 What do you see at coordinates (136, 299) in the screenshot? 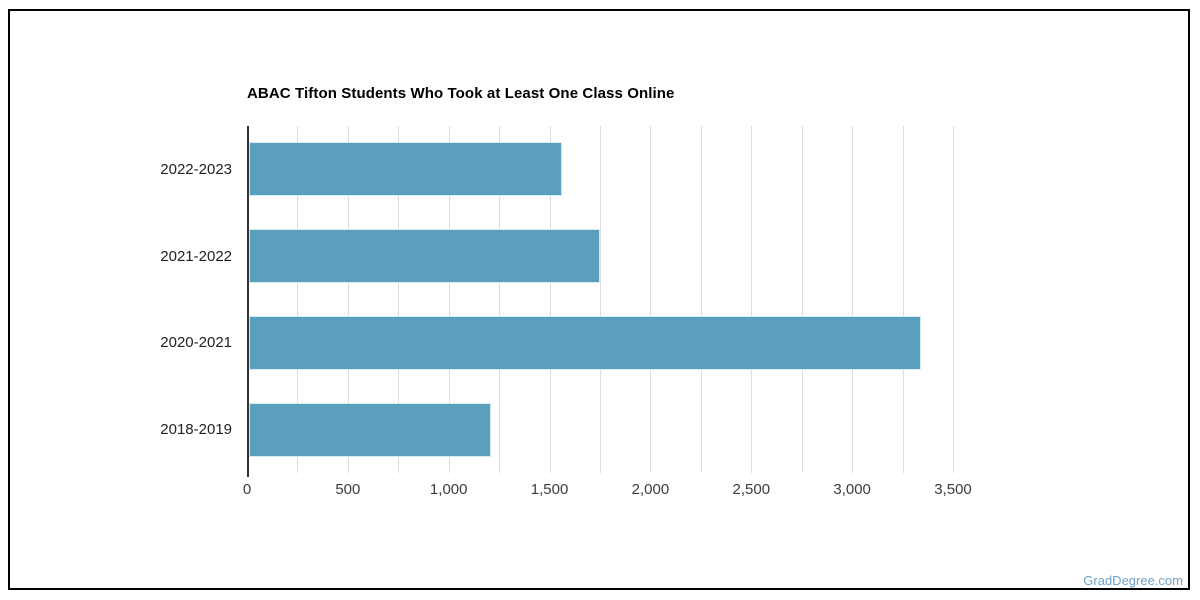
I see `y-axis-labels: 2022-2023 2021-2022 2020-2021 2018-2019` at bounding box center [136, 299].